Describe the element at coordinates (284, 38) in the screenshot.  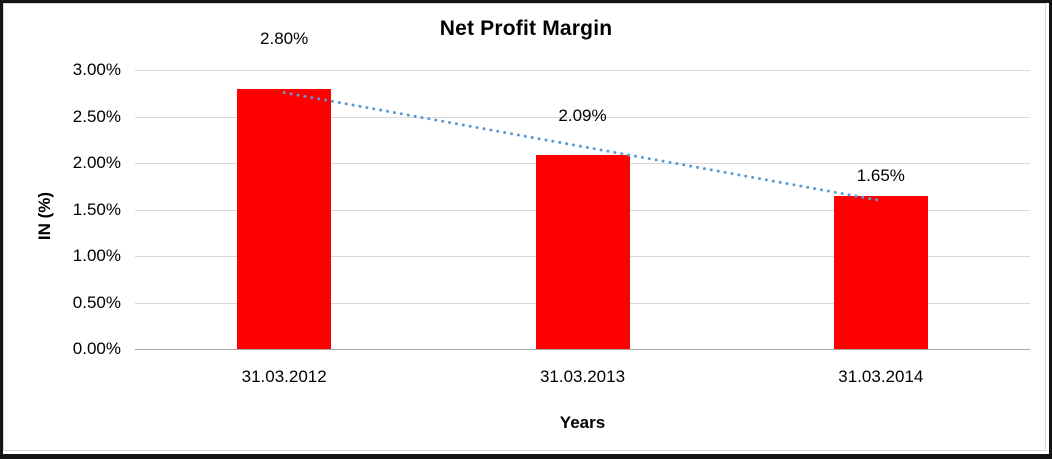
I see `bar-value-label: 2.80%` at that location.